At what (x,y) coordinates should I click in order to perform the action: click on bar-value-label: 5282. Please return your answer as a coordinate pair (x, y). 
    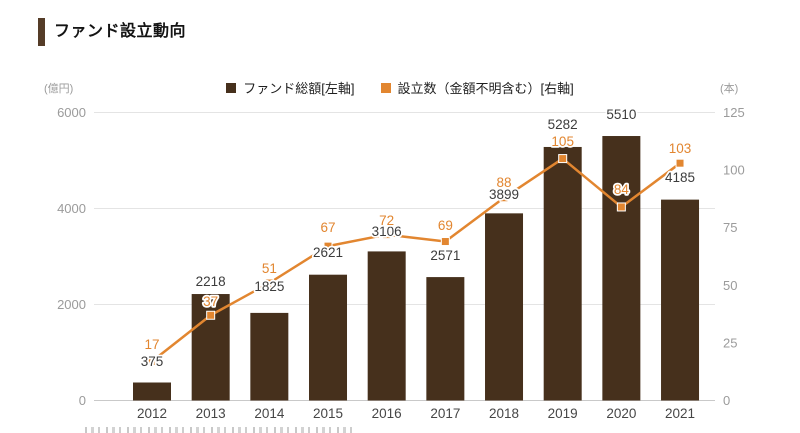
    Looking at the image, I should click on (563, 124).